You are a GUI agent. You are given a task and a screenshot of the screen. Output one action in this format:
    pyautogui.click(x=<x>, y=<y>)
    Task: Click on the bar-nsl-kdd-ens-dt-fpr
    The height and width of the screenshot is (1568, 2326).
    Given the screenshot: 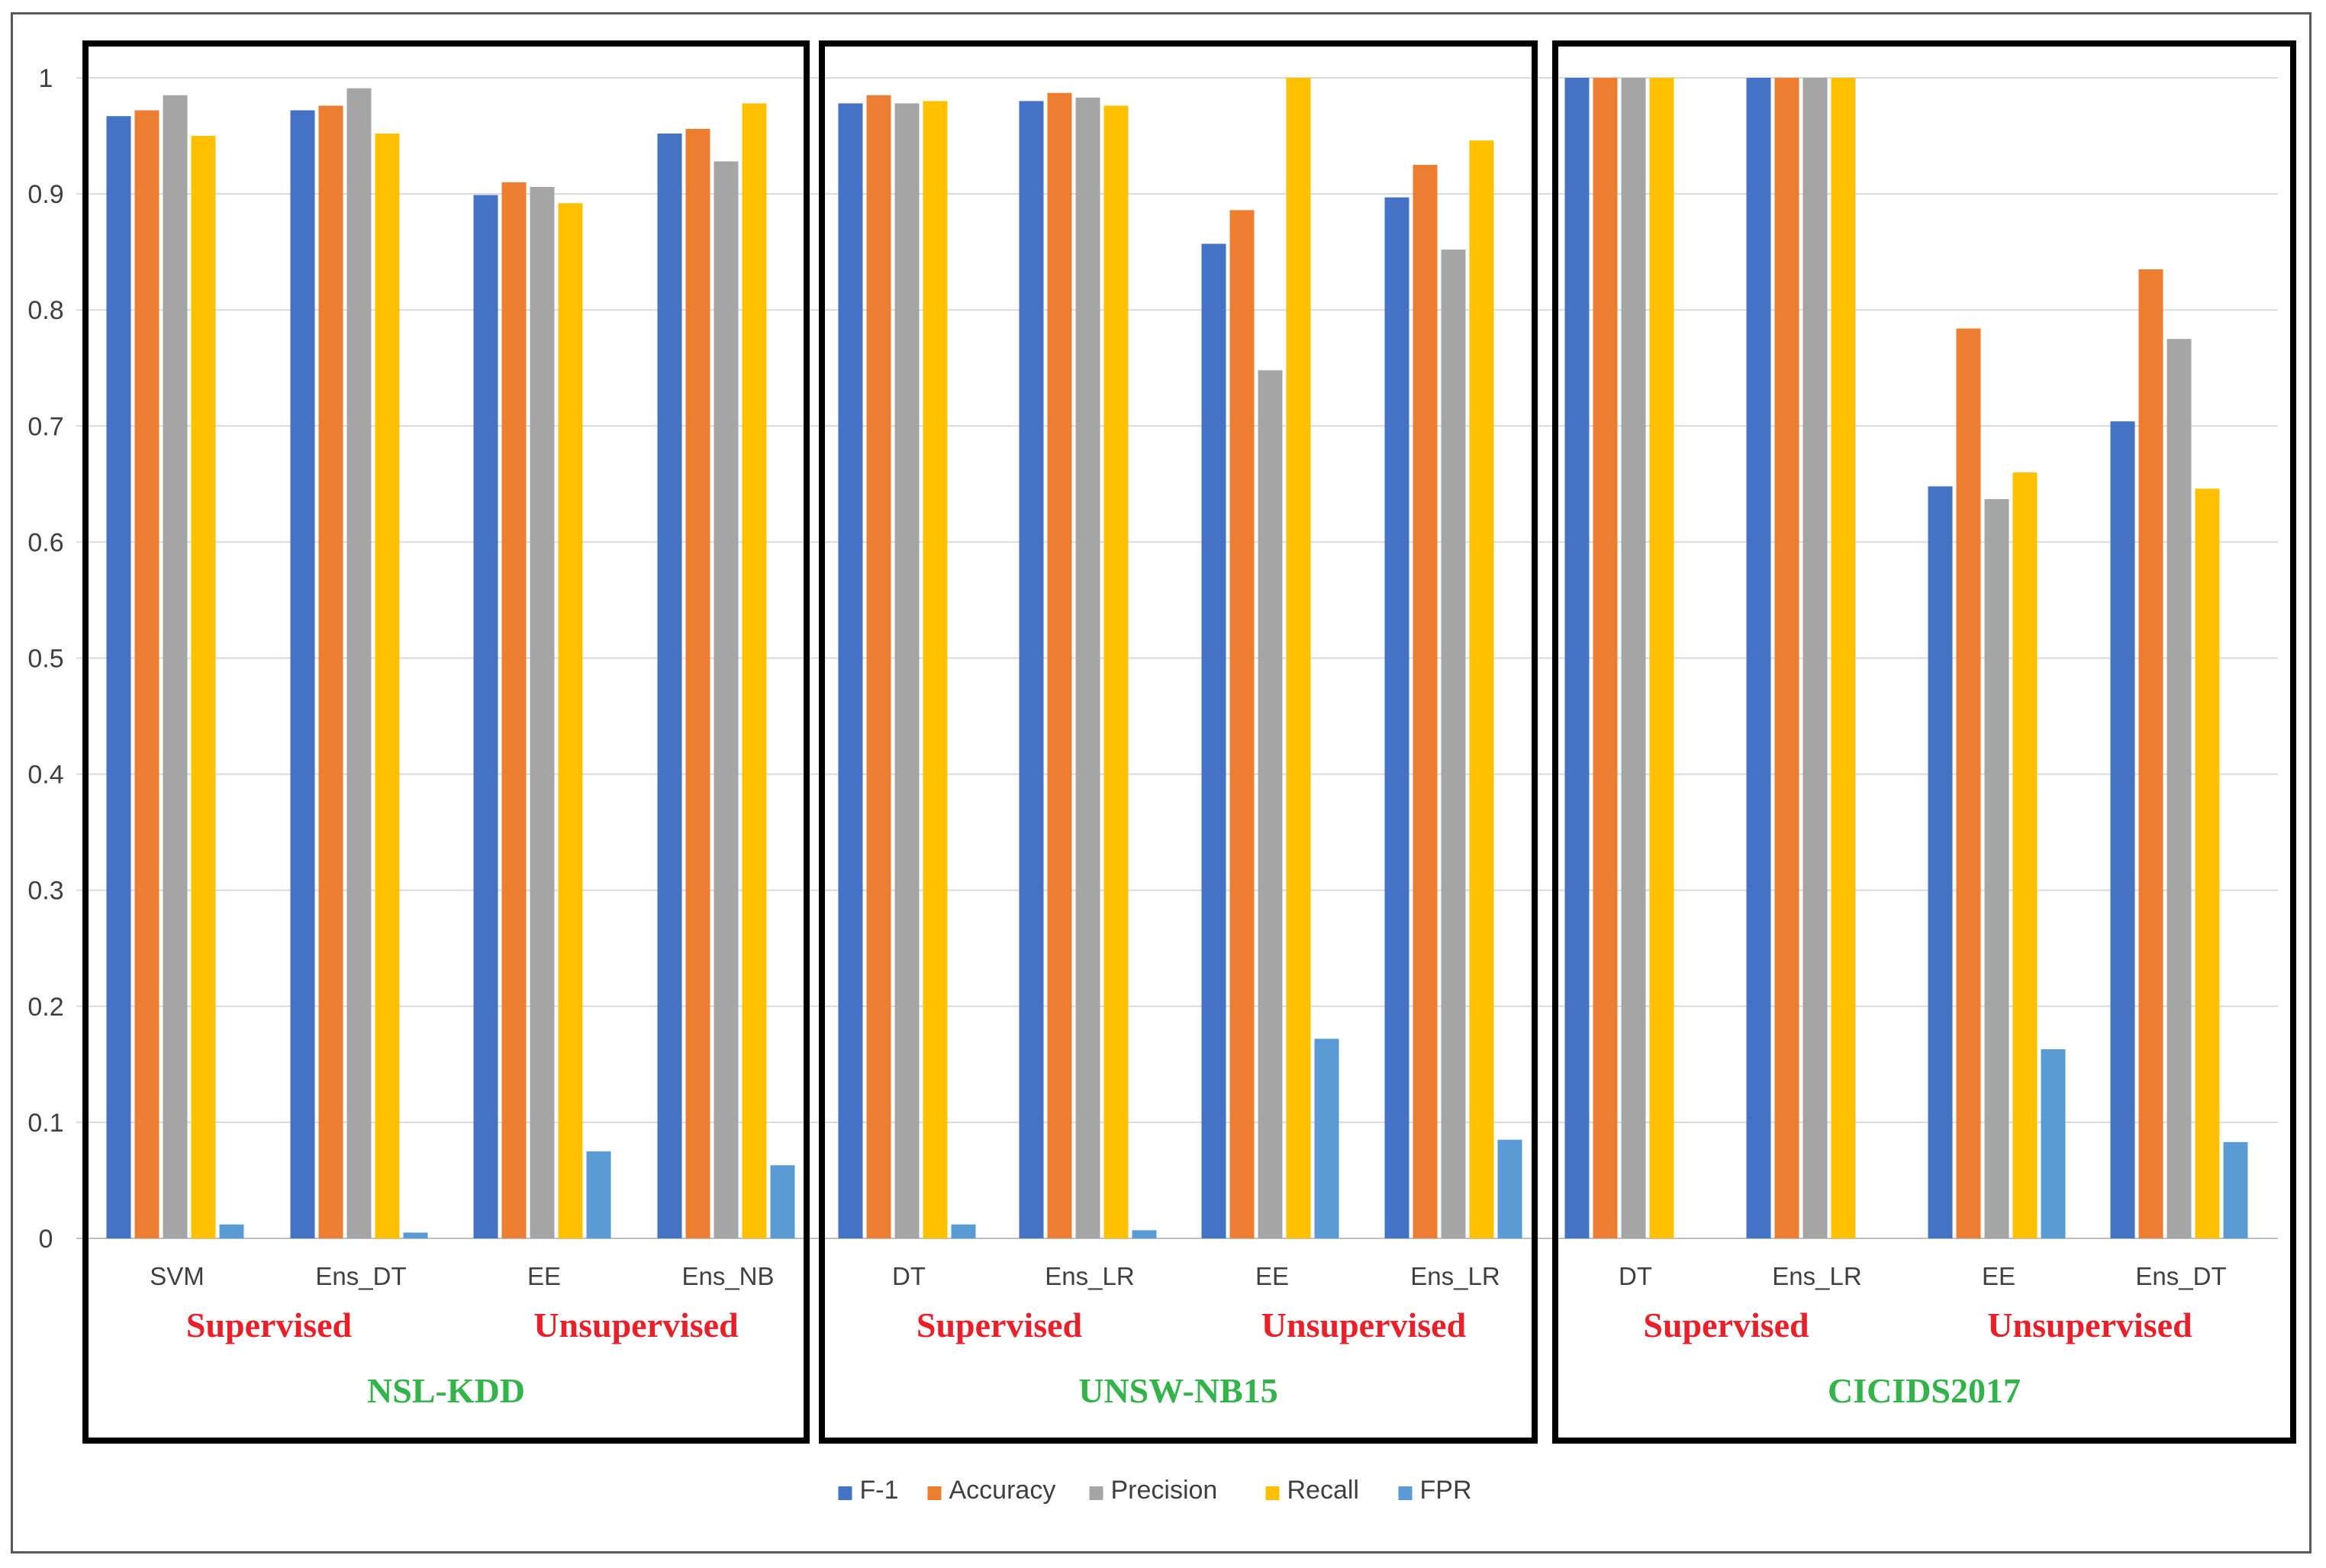 What is the action you would take?
    pyautogui.click(x=415, y=1235)
    